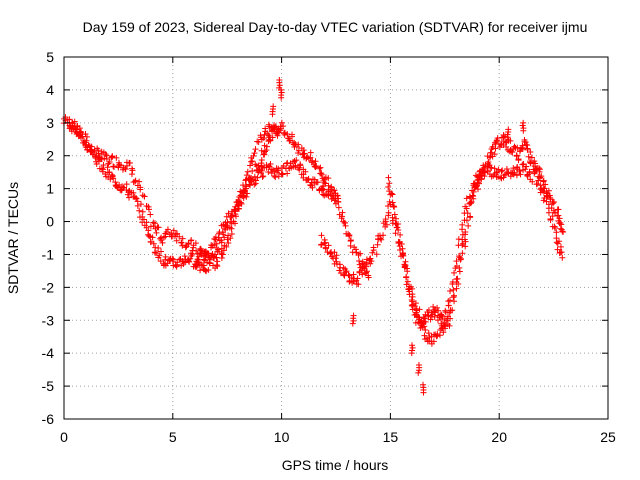  I want to click on y-tick-label: -4, so click(48, 353).